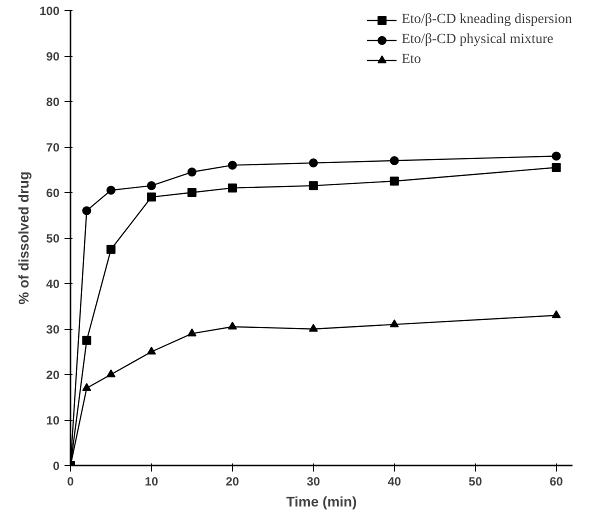  Describe the element at coordinates (475, 481) in the screenshot. I see `x-tick-label: 50` at that location.